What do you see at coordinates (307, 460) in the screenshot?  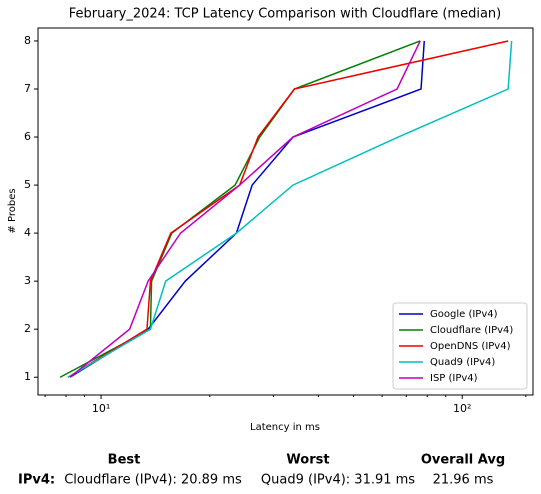 I see `summary-header: Worst` at bounding box center [307, 460].